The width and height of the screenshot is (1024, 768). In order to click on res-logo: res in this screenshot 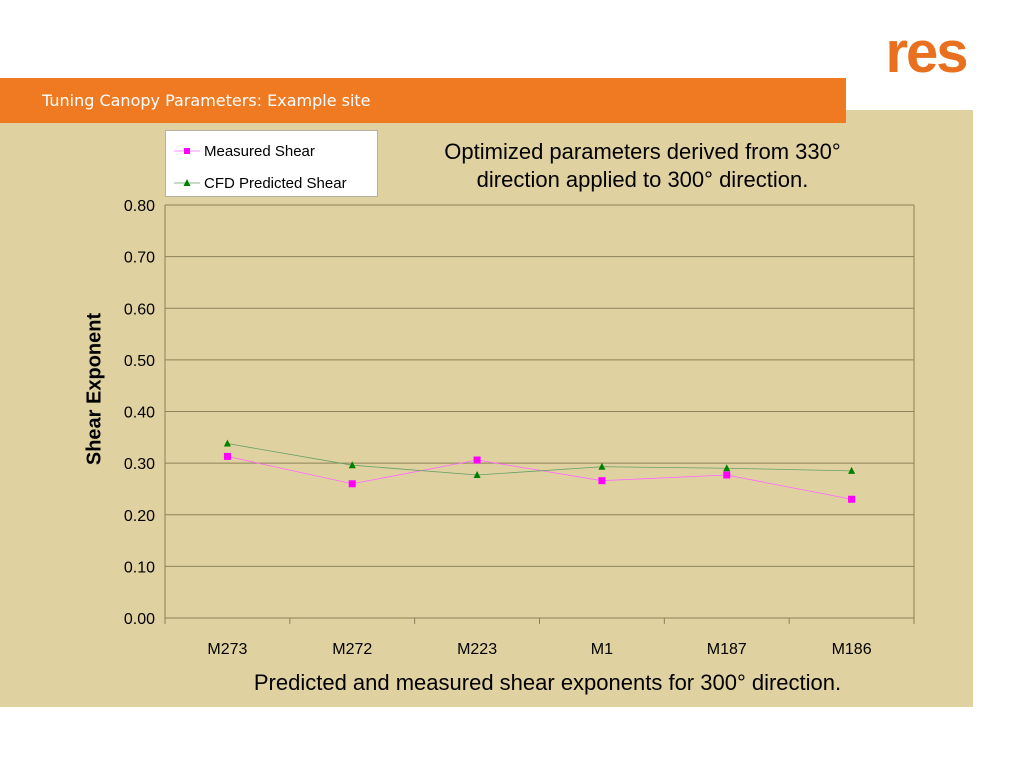, I will do `click(926, 55)`.